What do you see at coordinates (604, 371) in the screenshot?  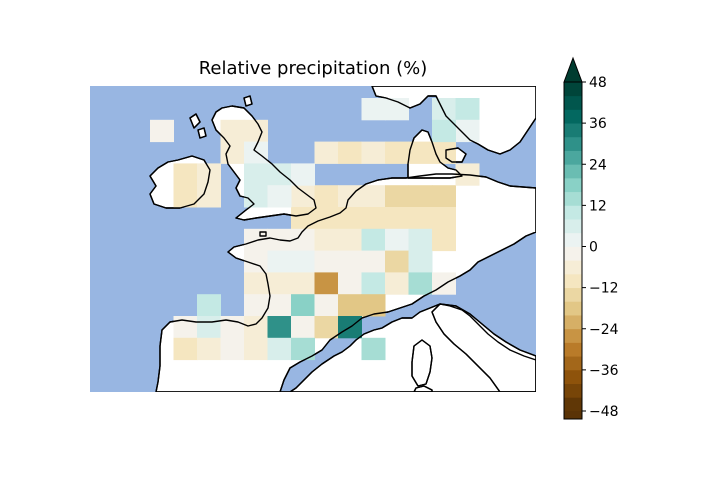 I see `colorbar-tick-label: −36` at bounding box center [604, 371].